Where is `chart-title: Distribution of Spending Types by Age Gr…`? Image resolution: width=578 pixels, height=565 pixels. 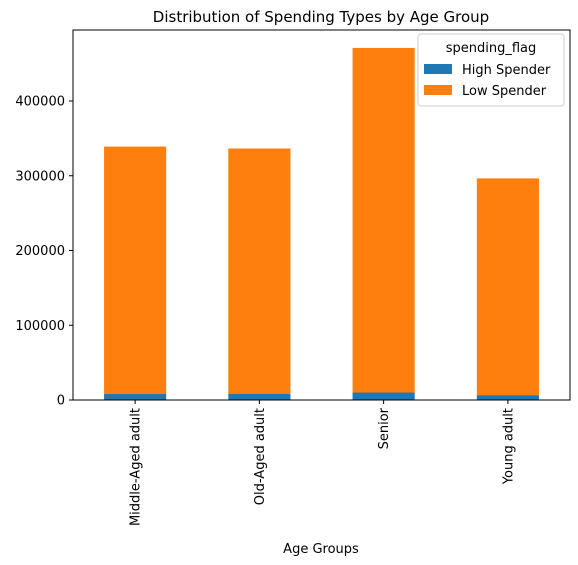 chart-title: Distribution of Spending Types by Age Gr… is located at coordinates (321, 17).